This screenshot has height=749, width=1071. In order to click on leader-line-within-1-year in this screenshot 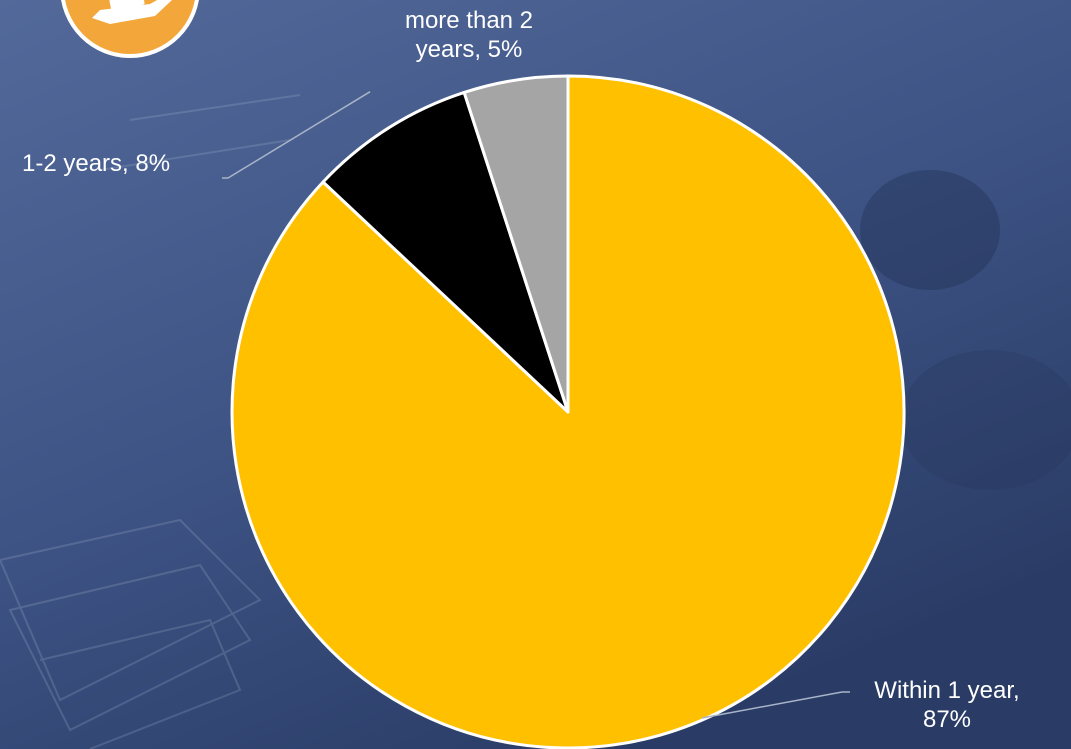, I will do `click(775, 705)`.